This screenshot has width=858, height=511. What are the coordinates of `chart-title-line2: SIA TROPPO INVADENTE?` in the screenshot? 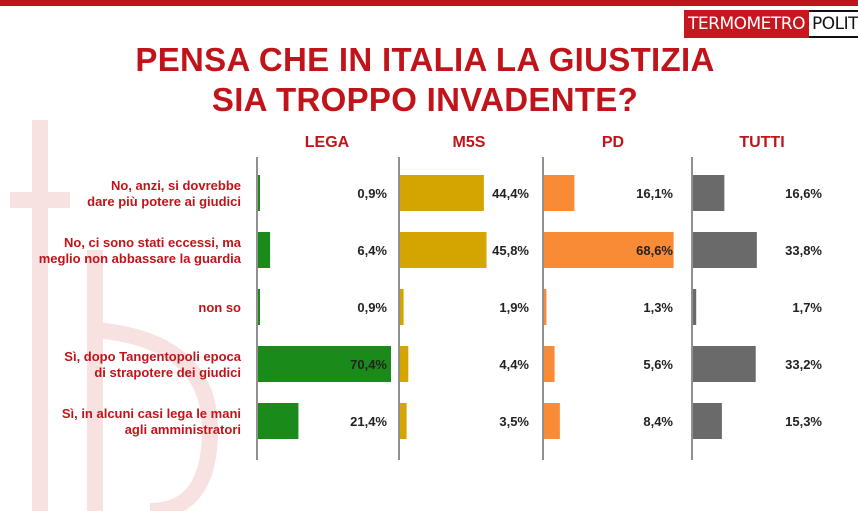 It's located at (425, 99).